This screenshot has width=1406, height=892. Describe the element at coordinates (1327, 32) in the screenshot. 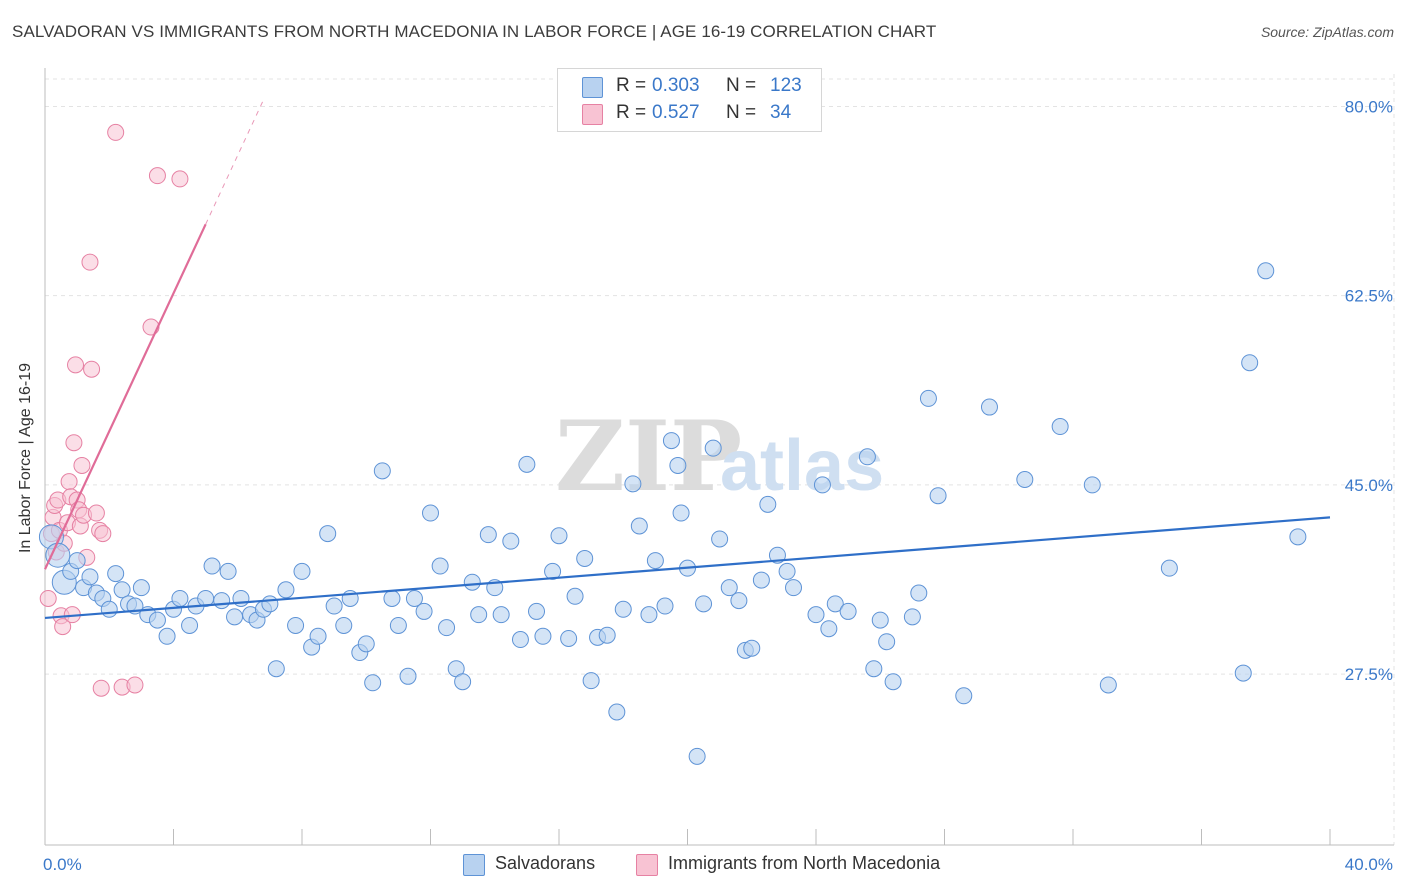

I see `source-label: Source: ZipAtlas.com` at that location.